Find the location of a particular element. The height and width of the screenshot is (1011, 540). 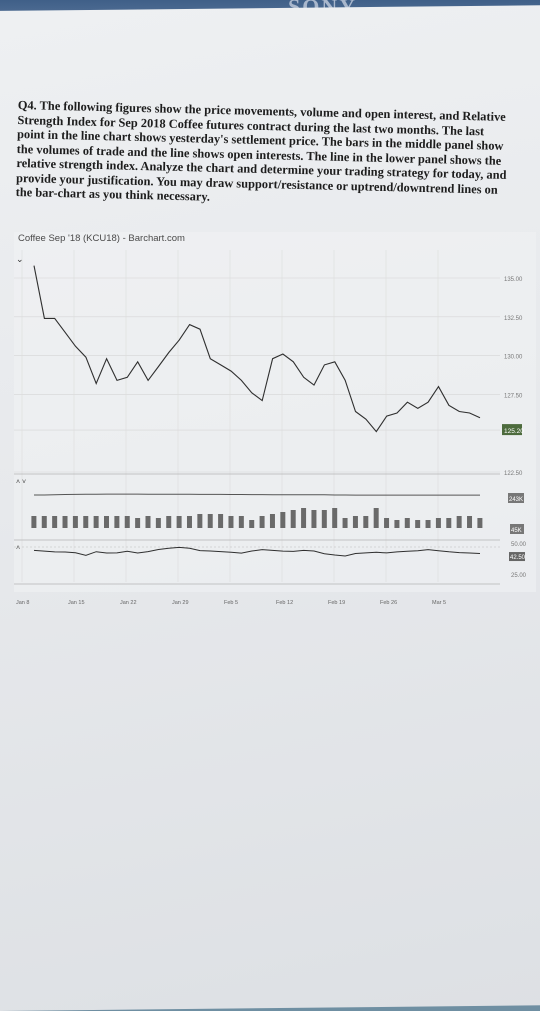

rsi-collapse-icon: ˄ is located at coordinates (18, 548).